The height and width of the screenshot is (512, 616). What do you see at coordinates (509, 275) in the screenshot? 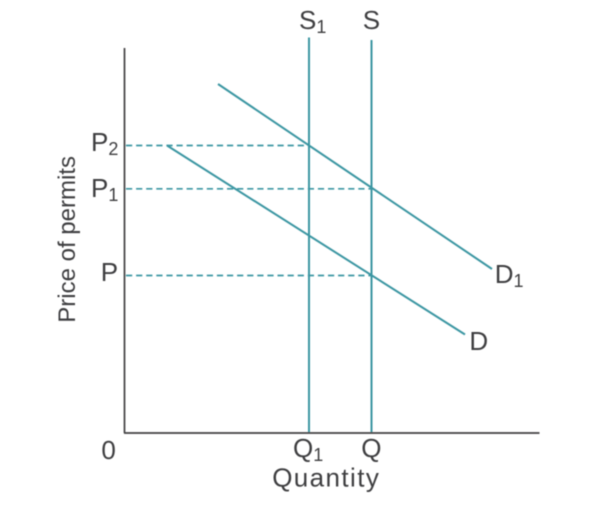
I see `svg-text: D1` at bounding box center [509, 275].